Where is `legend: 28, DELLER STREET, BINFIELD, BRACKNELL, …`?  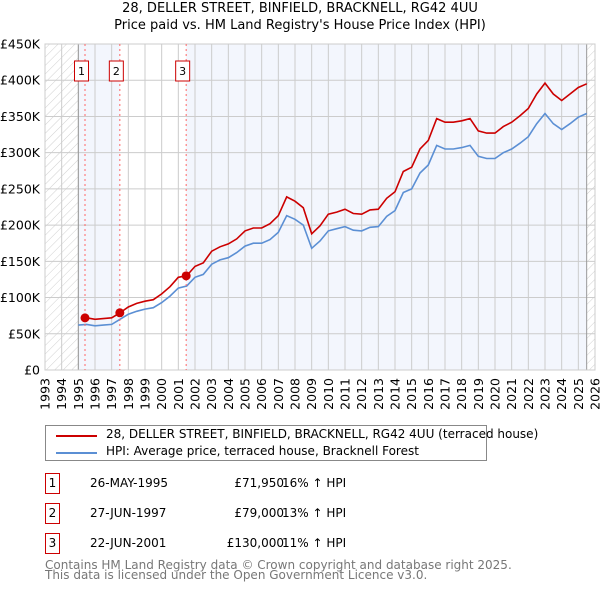
legend: 28, DELLER STREET, BINFIELD, BRACKNELL, … is located at coordinates (291, 443).